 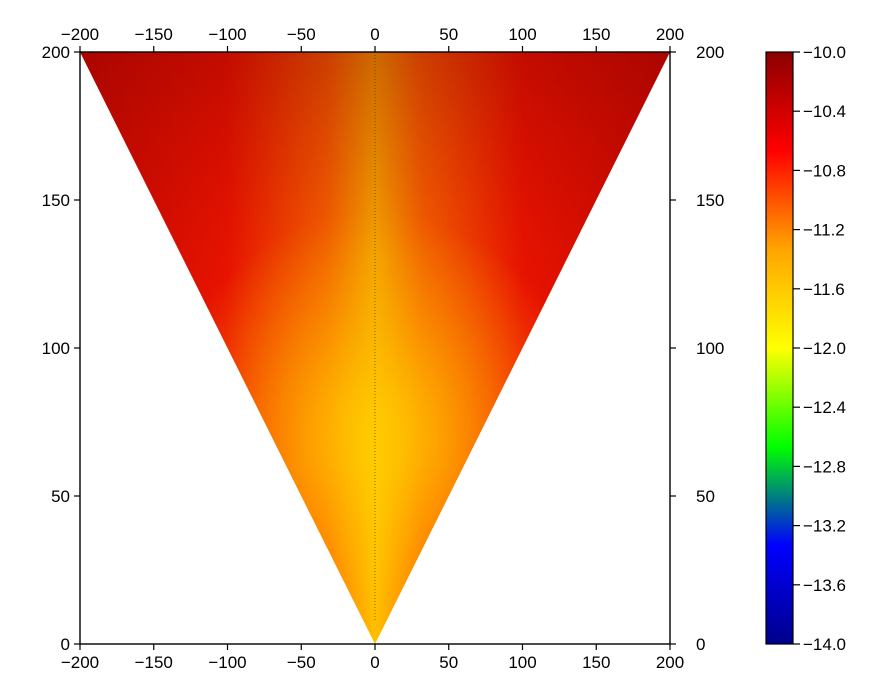 I want to click on colorbar-tick-label: −11.2, so click(x=824, y=230).